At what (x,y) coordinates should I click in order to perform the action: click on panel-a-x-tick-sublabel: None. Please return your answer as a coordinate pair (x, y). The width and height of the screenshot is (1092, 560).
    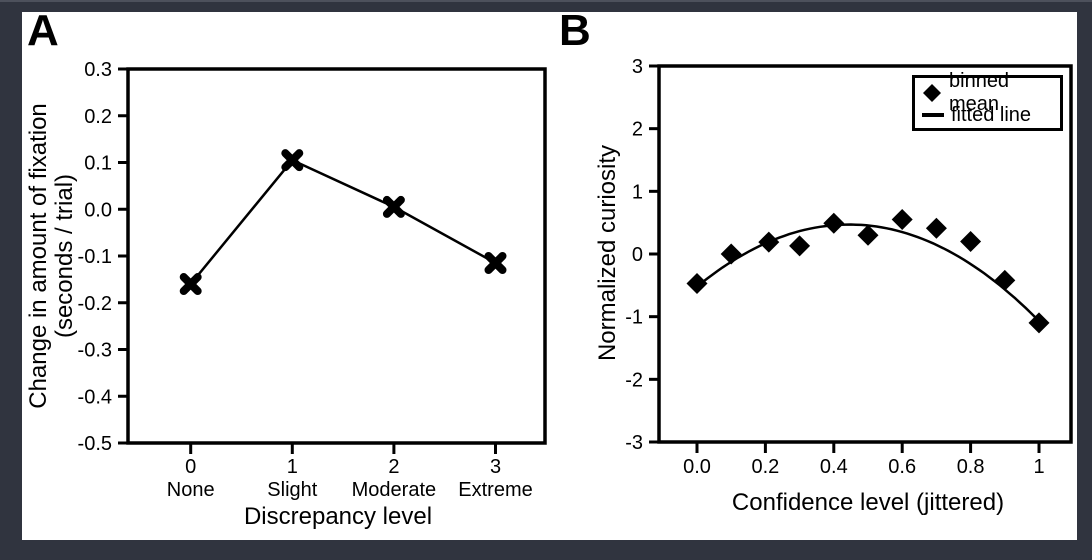
    Looking at the image, I should click on (191, 490).